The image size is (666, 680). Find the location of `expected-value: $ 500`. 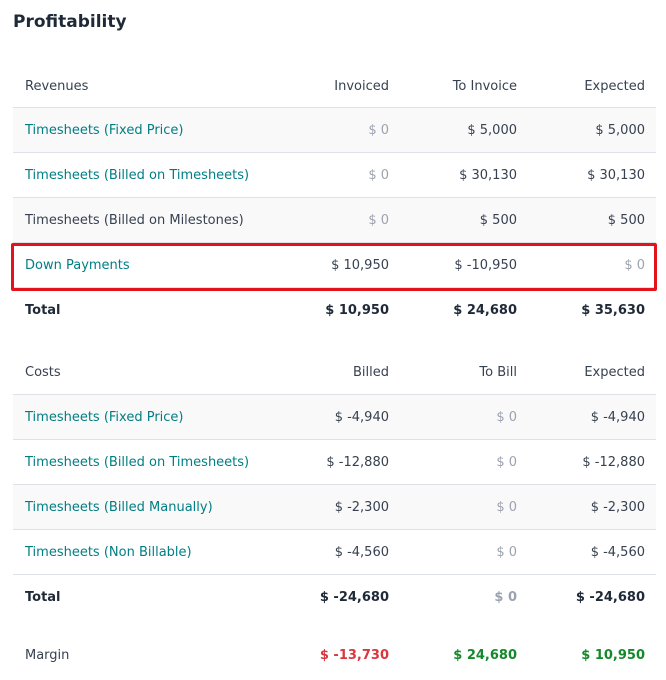

expected-value: $ 500 is located at coordinates (626, 220).